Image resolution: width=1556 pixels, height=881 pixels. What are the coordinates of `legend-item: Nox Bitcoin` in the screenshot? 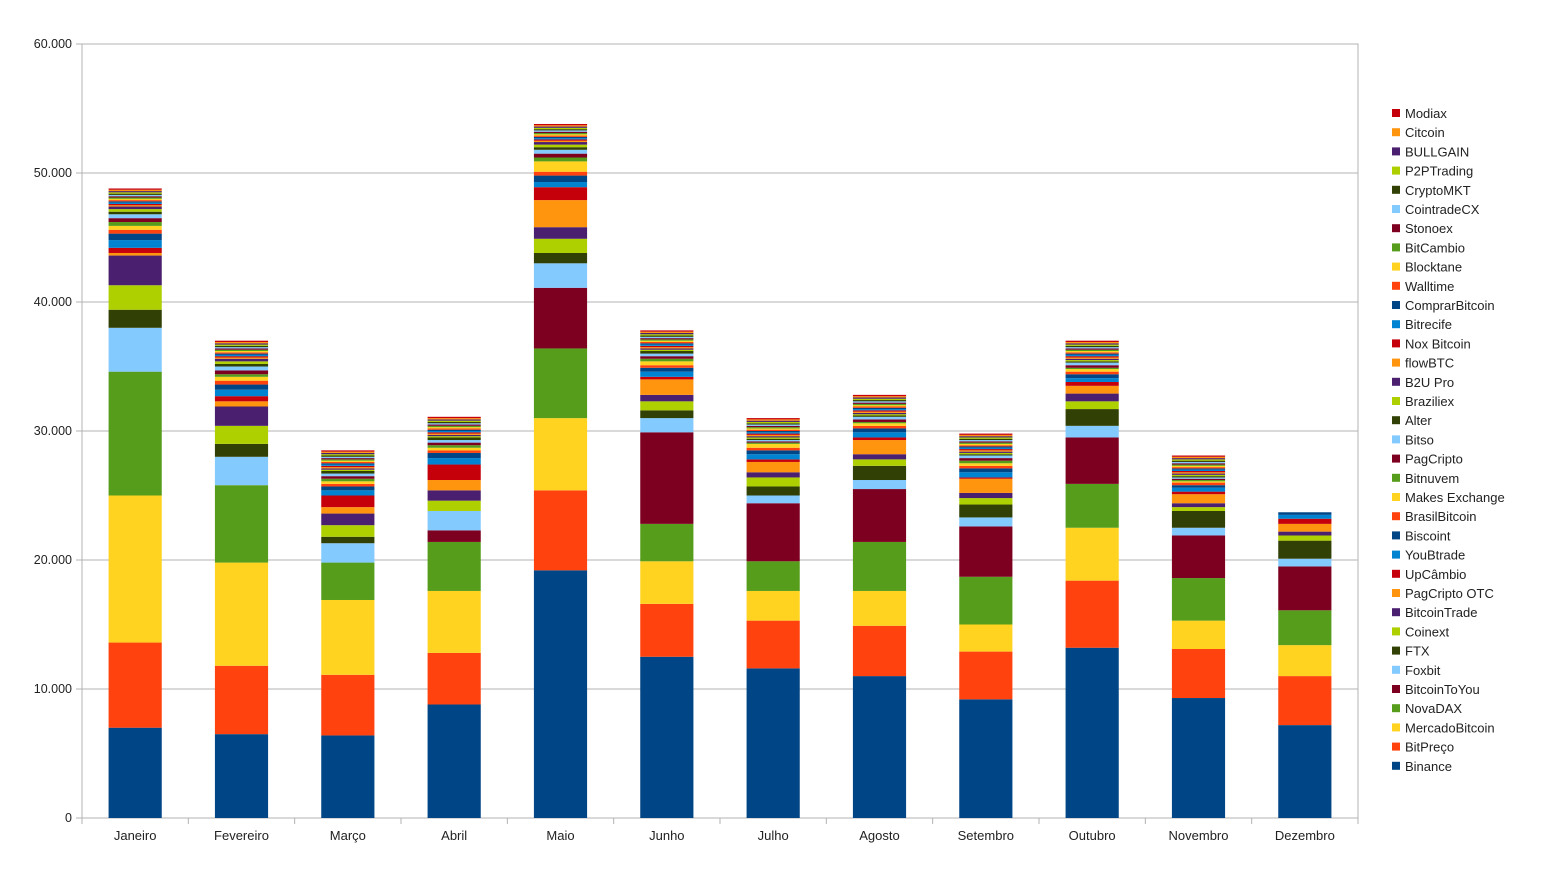 It's located at (1431, 343).